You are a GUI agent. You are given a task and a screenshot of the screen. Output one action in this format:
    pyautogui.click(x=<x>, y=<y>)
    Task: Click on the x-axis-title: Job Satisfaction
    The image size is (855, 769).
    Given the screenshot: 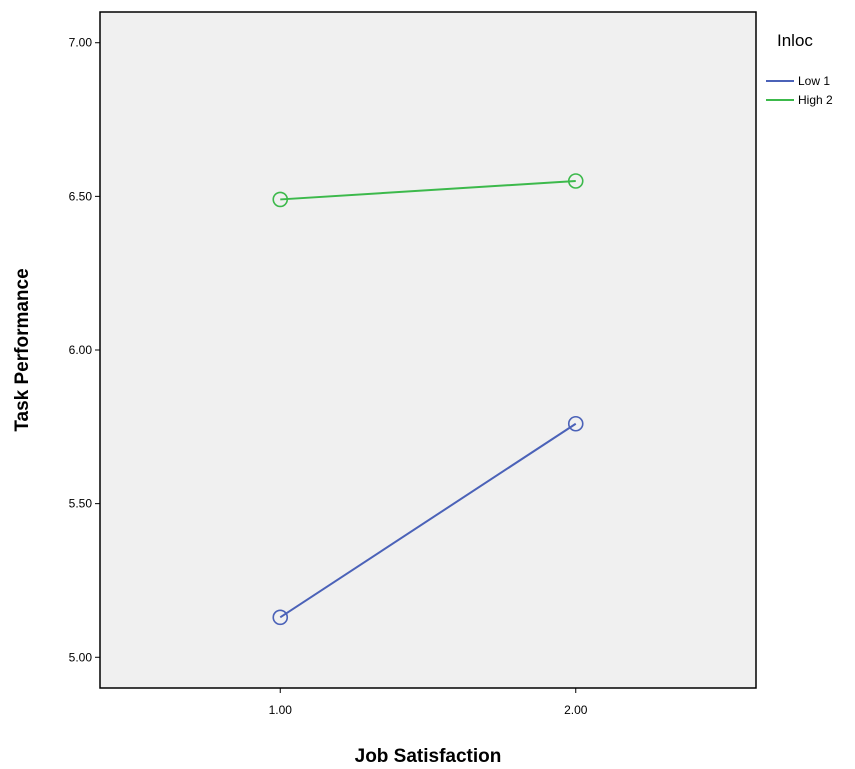 What is the action you would take?
    pyautogui.click(x=428, y=756)
    